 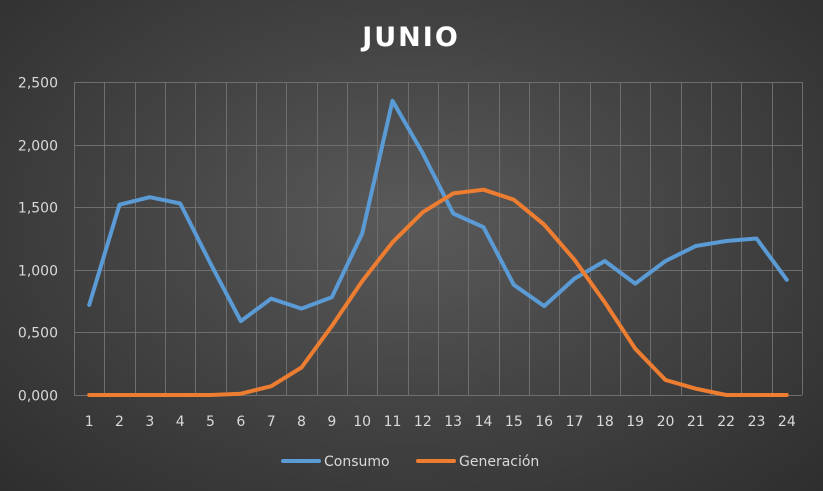 I want to click on legend: Consumo Generación, so click(x=410, y=462).